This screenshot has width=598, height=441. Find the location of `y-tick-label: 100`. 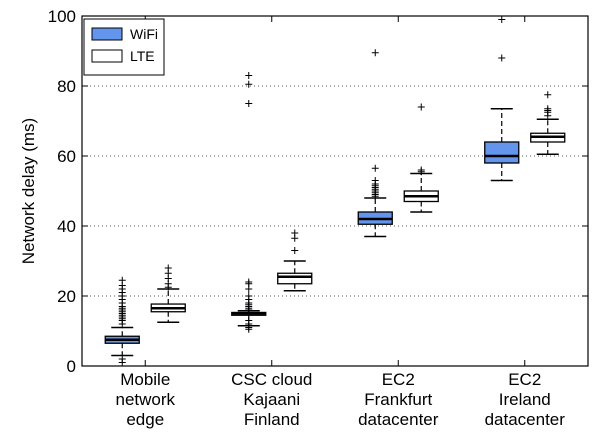

y-tick-label: 100 is located at coordinates (62, 16).